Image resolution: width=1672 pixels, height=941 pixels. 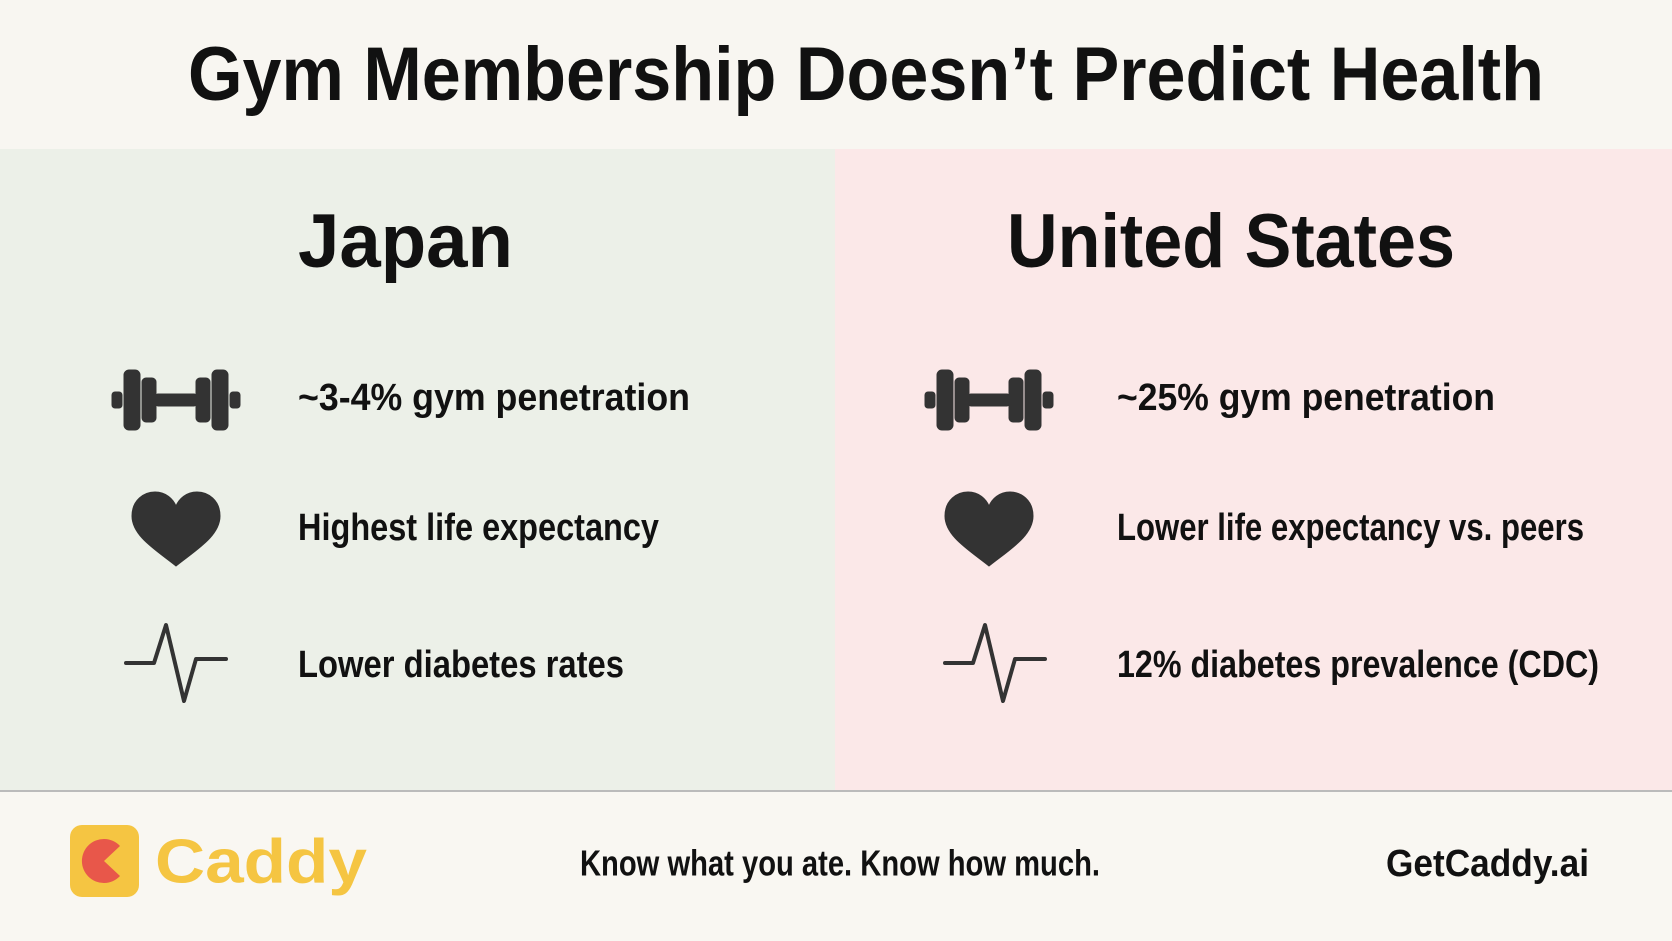 What do you see at coordinates (405, 241) in the screenshot?
I see `panel-title: Japan` at bounding box center [405, 241].